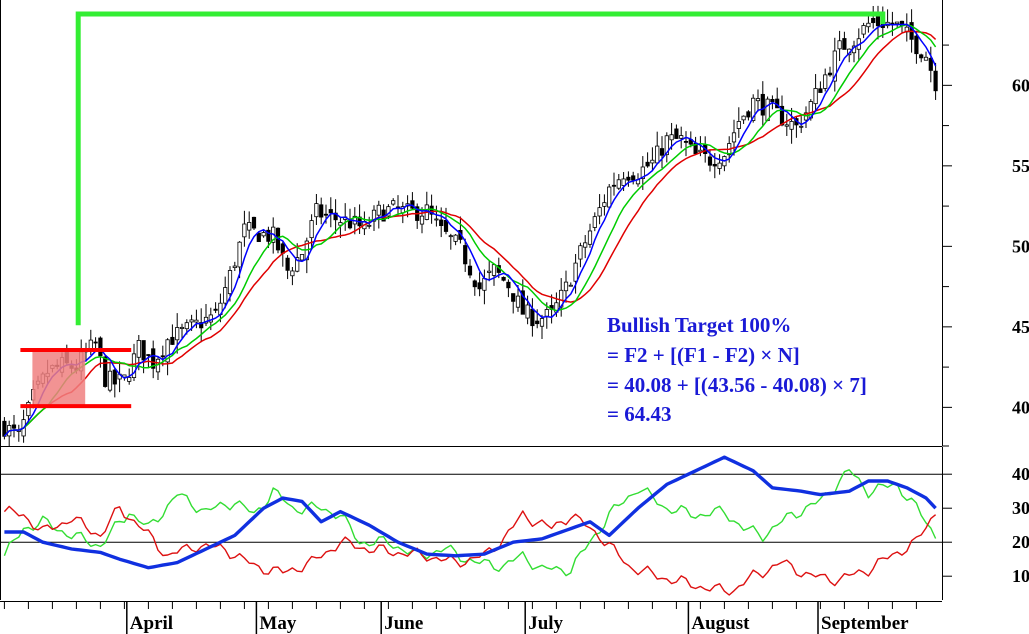 The image size is (1029, 634). Describe the element at coordinates (720, 623) in the screenshot. I see `month-label: August` at that location.